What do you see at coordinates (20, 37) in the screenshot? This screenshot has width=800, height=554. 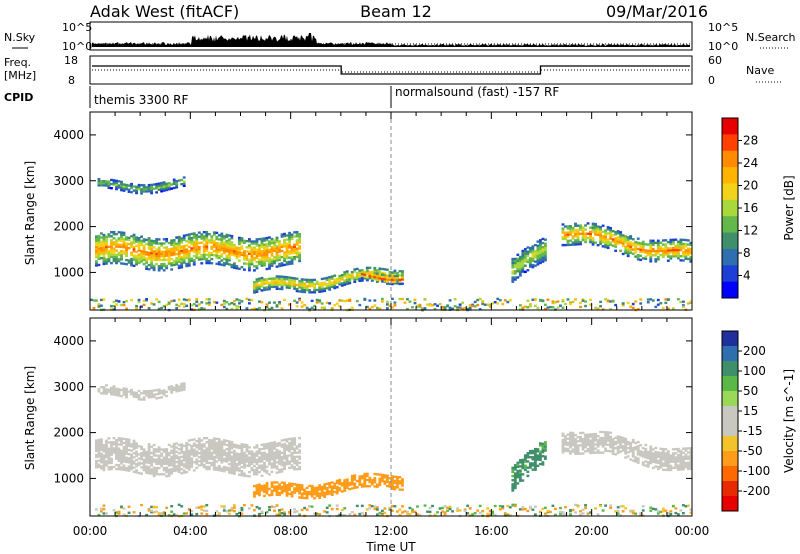 I see `nsky-label: N.Sky` at bounding box center [20, 37].